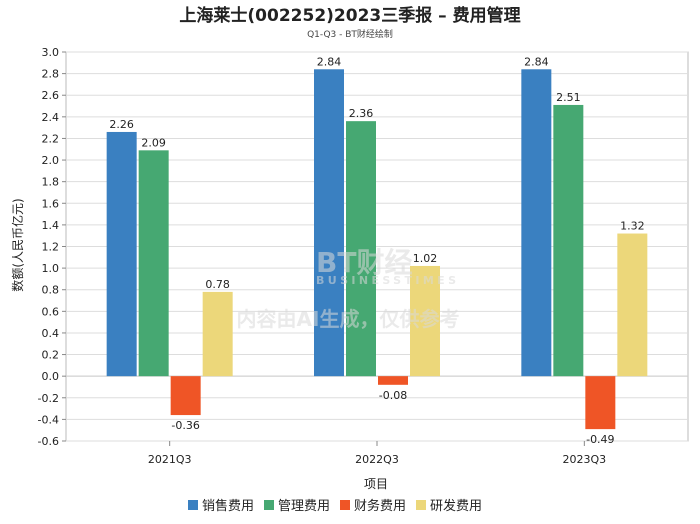 Image resolution: width=700 pixels, height=524 pixels. Describe the element at coordinates (376, 484) in the screenshot. I see `x-axis-title: 项目` at that location.